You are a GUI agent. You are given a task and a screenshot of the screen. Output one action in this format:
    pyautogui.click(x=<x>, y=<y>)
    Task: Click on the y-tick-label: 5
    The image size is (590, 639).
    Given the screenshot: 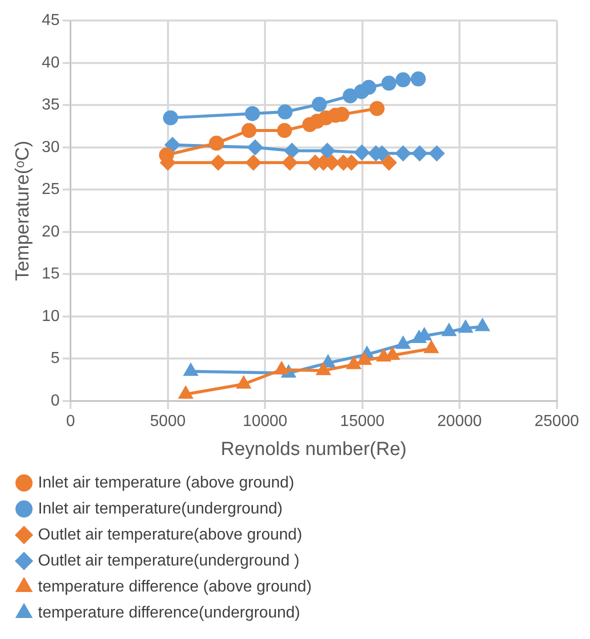 What is the action you would take?
    pyautogui.click(x=55, y=359)
    